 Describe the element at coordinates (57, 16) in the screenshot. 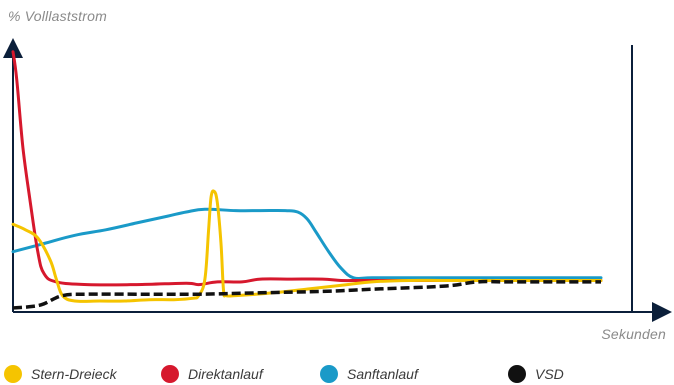

I see `y-axis-label: % Volllaststrom` at that location.